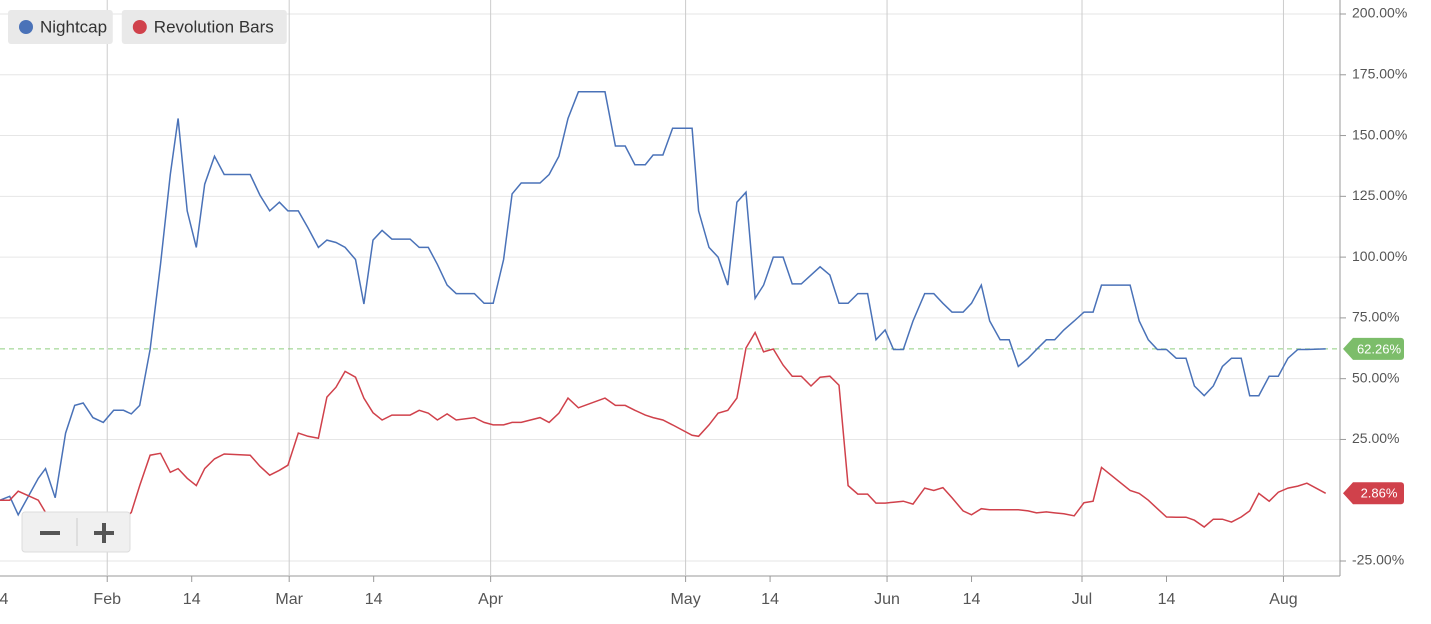  I want to click on x-tick-label: Jun, so click(887, 599).